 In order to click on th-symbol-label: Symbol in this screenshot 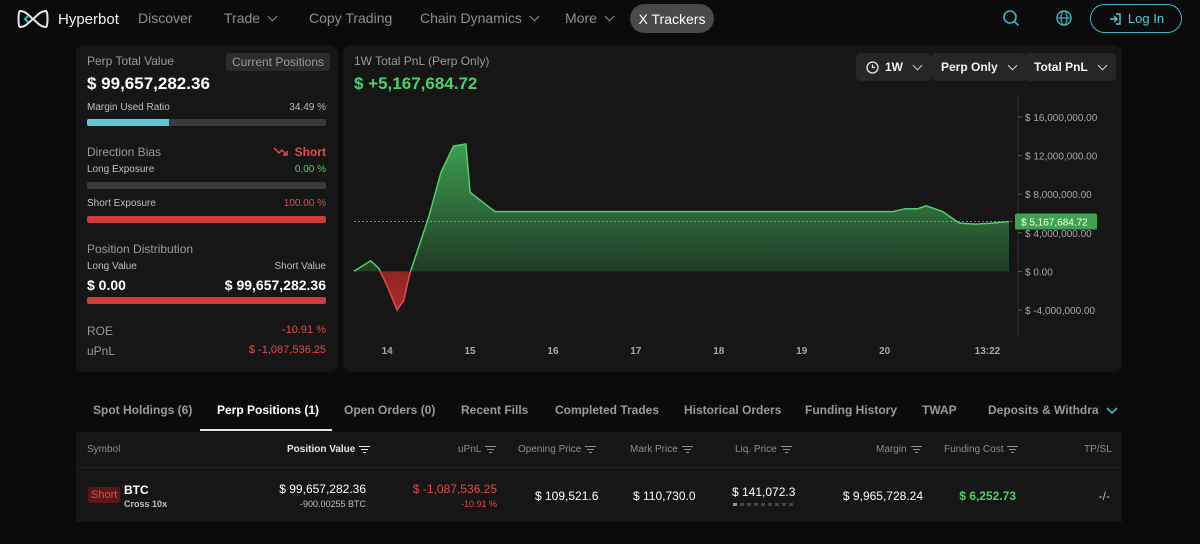, I will do `click(104, 449)`.